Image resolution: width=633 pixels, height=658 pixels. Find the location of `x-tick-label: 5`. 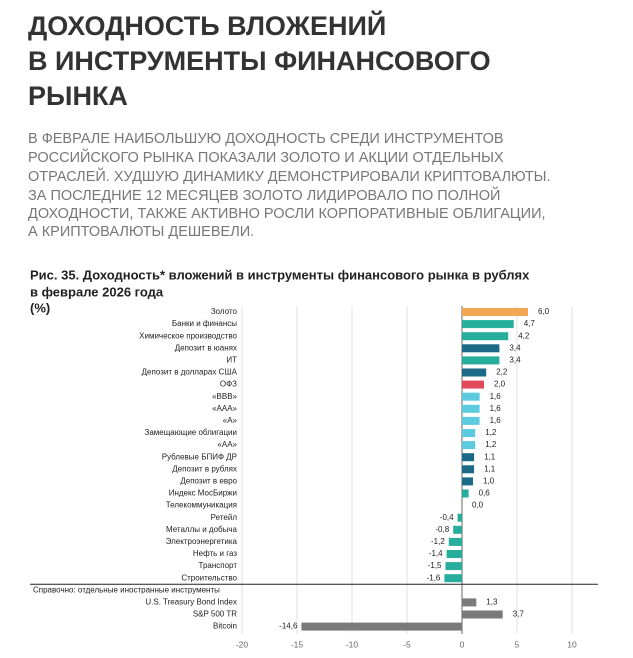

x-tick-label: 5 is located at coordinates (517, 644).